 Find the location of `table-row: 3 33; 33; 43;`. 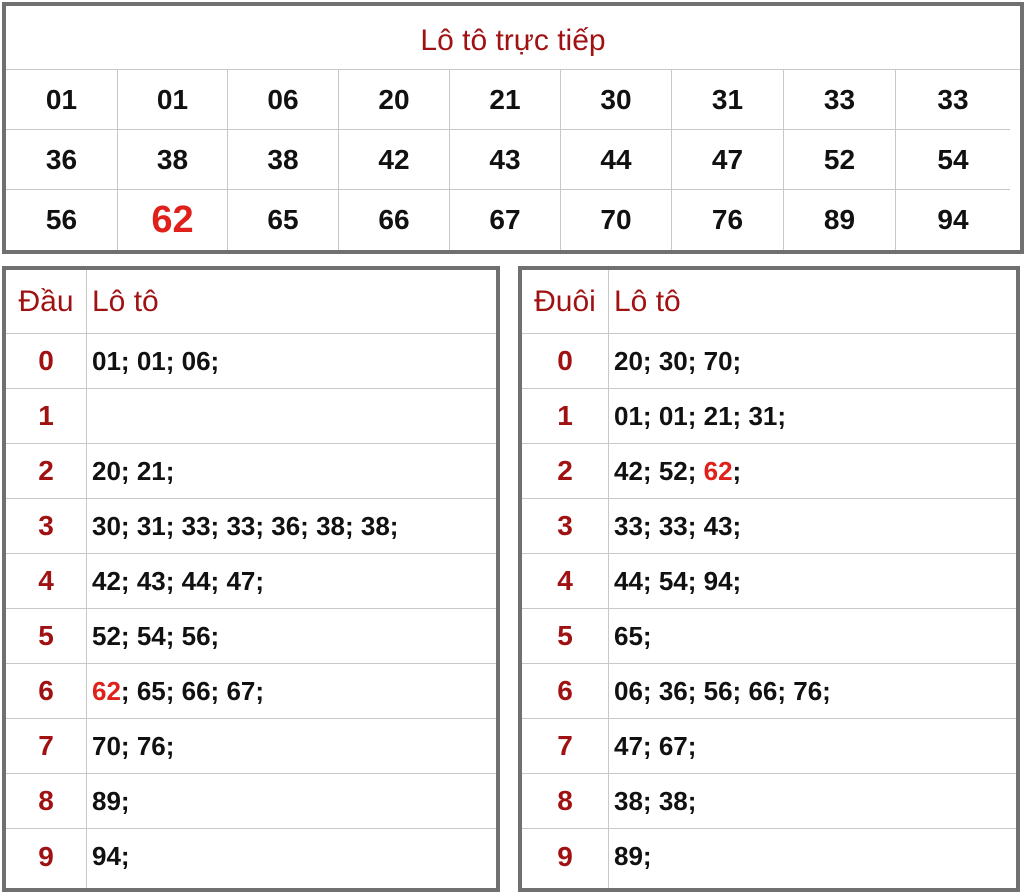

table-row: 3 33; 33; 43; is located at coordinates (769, 526).